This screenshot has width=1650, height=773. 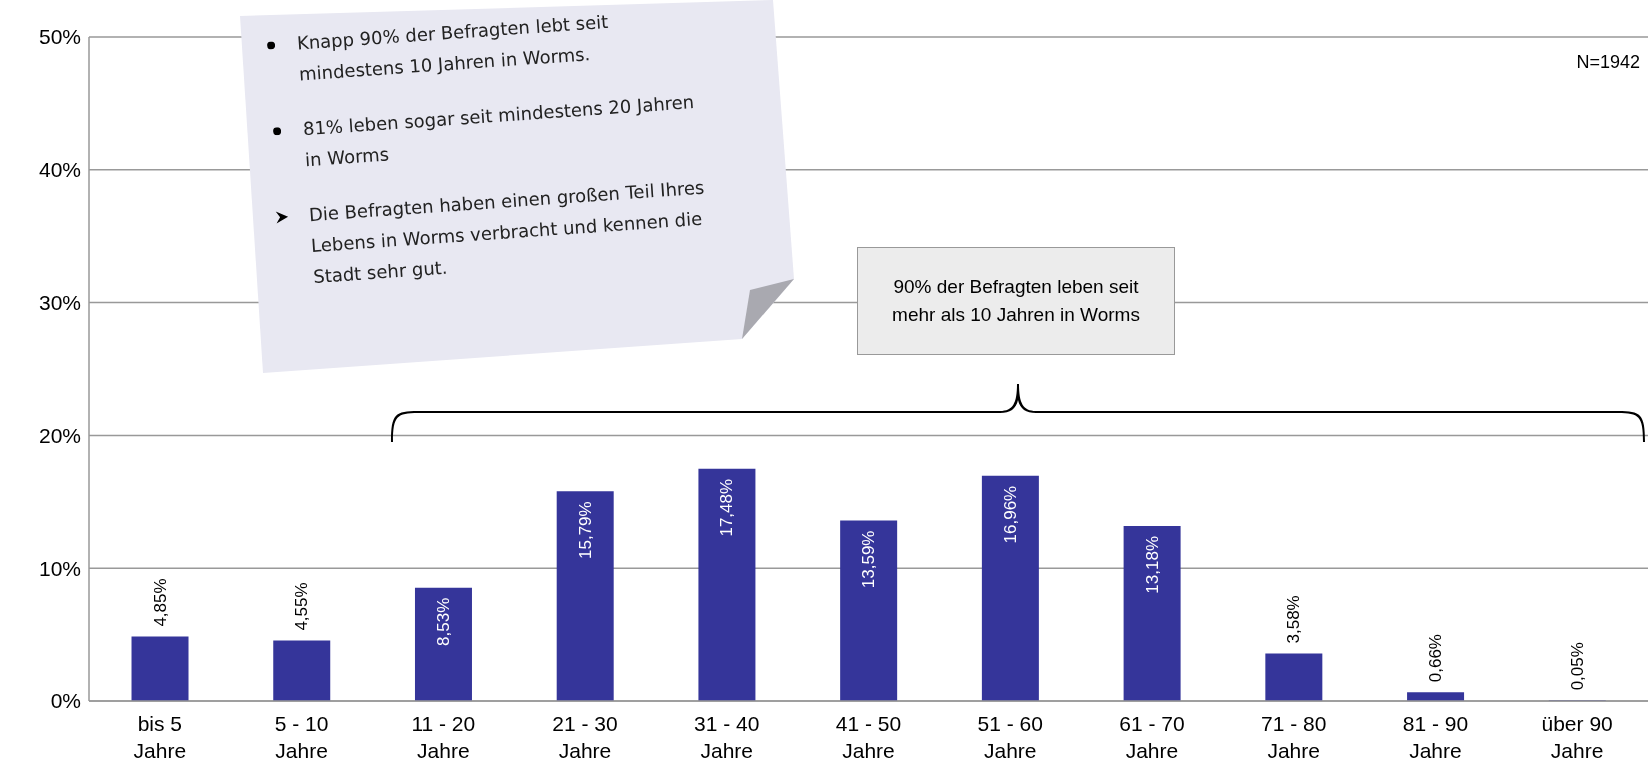 I want to click on x-tick-label: 11 - 20 Jahre, so click(x=443, y=737).